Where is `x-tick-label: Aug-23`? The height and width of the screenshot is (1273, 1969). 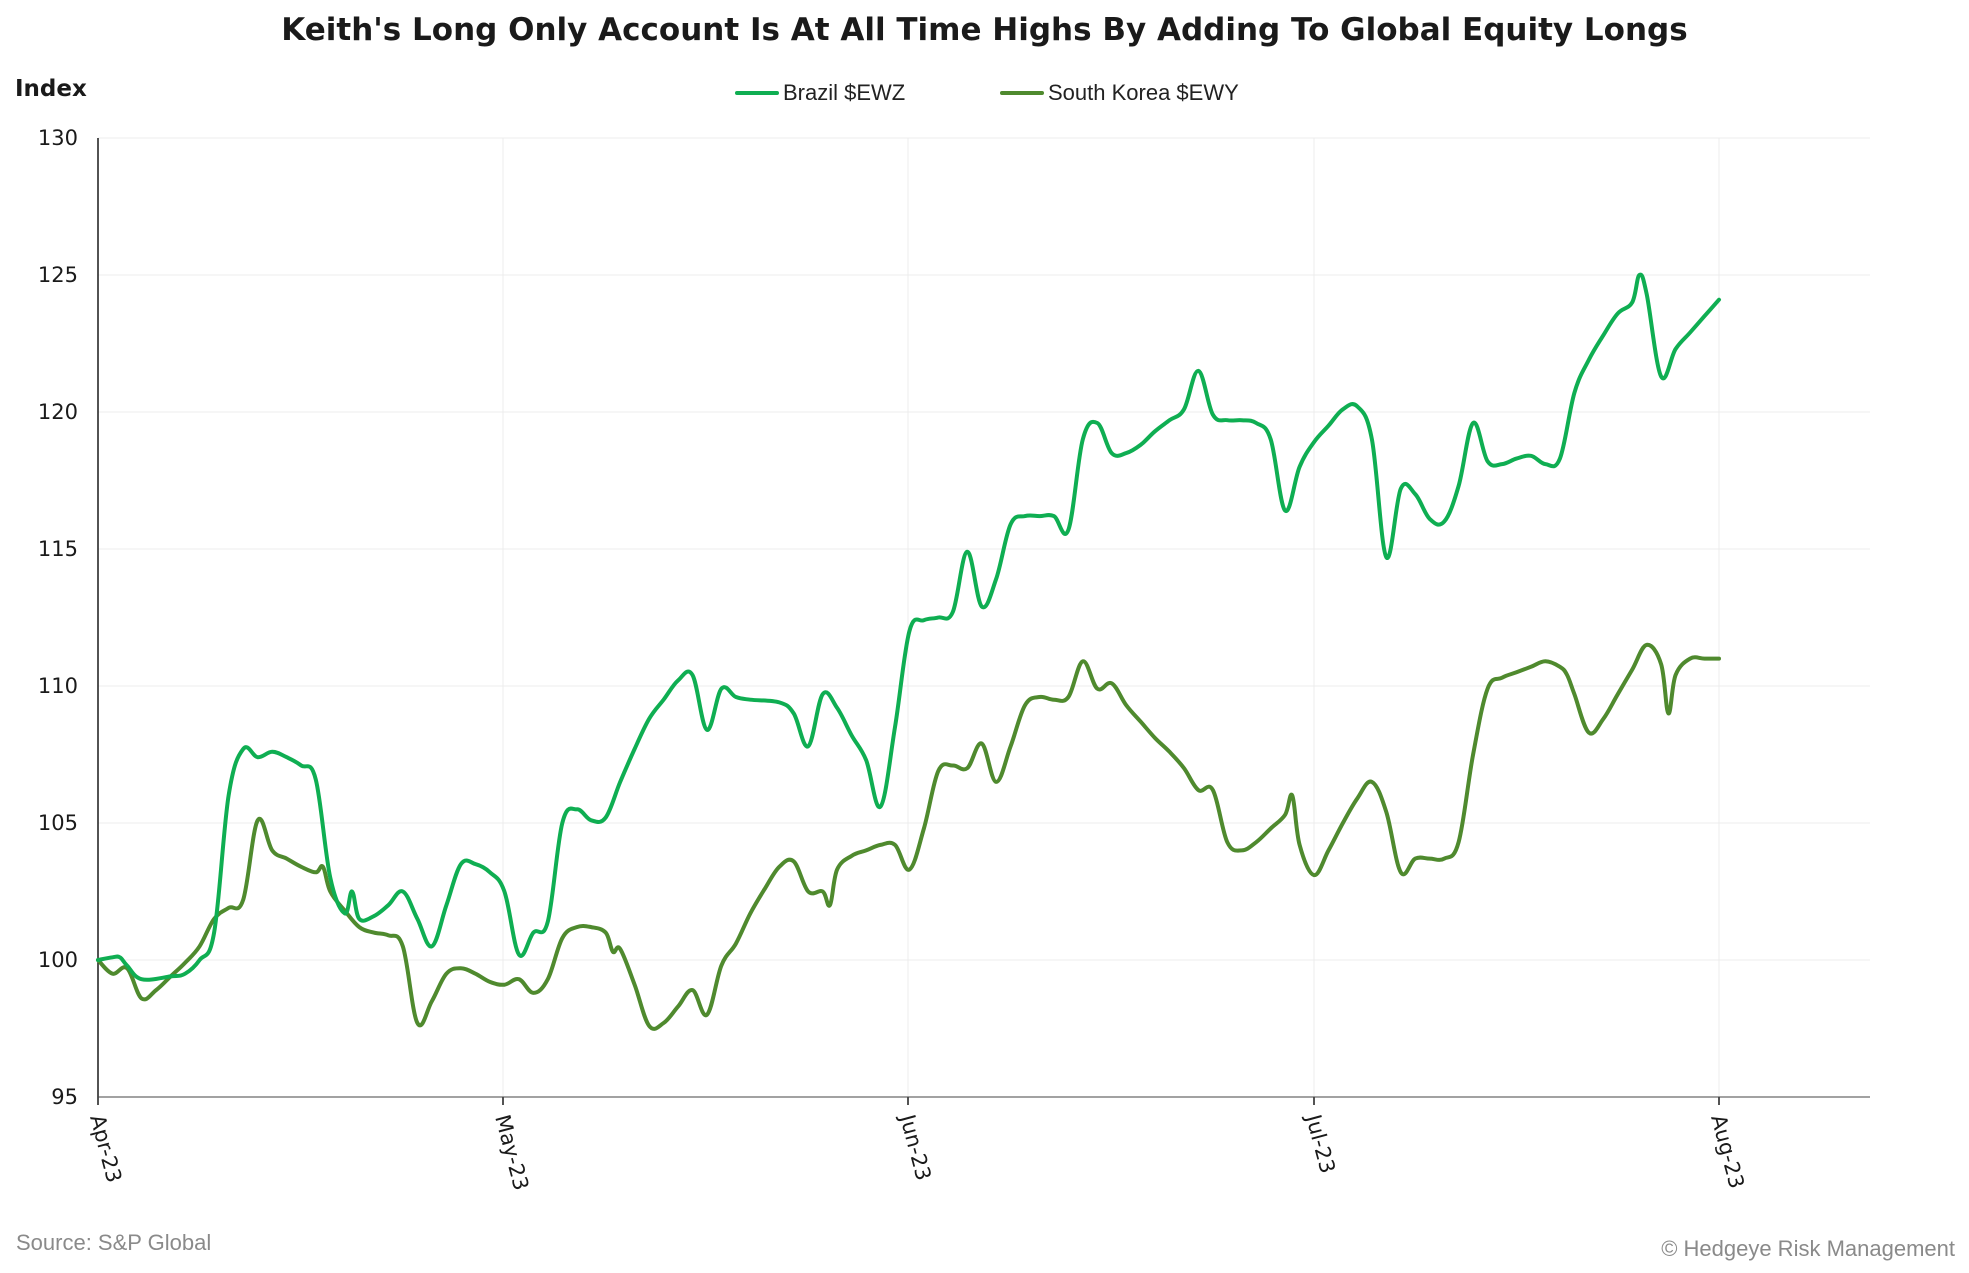 x-tick-label: Aug-23 is located at coordinates (1727, 1151).